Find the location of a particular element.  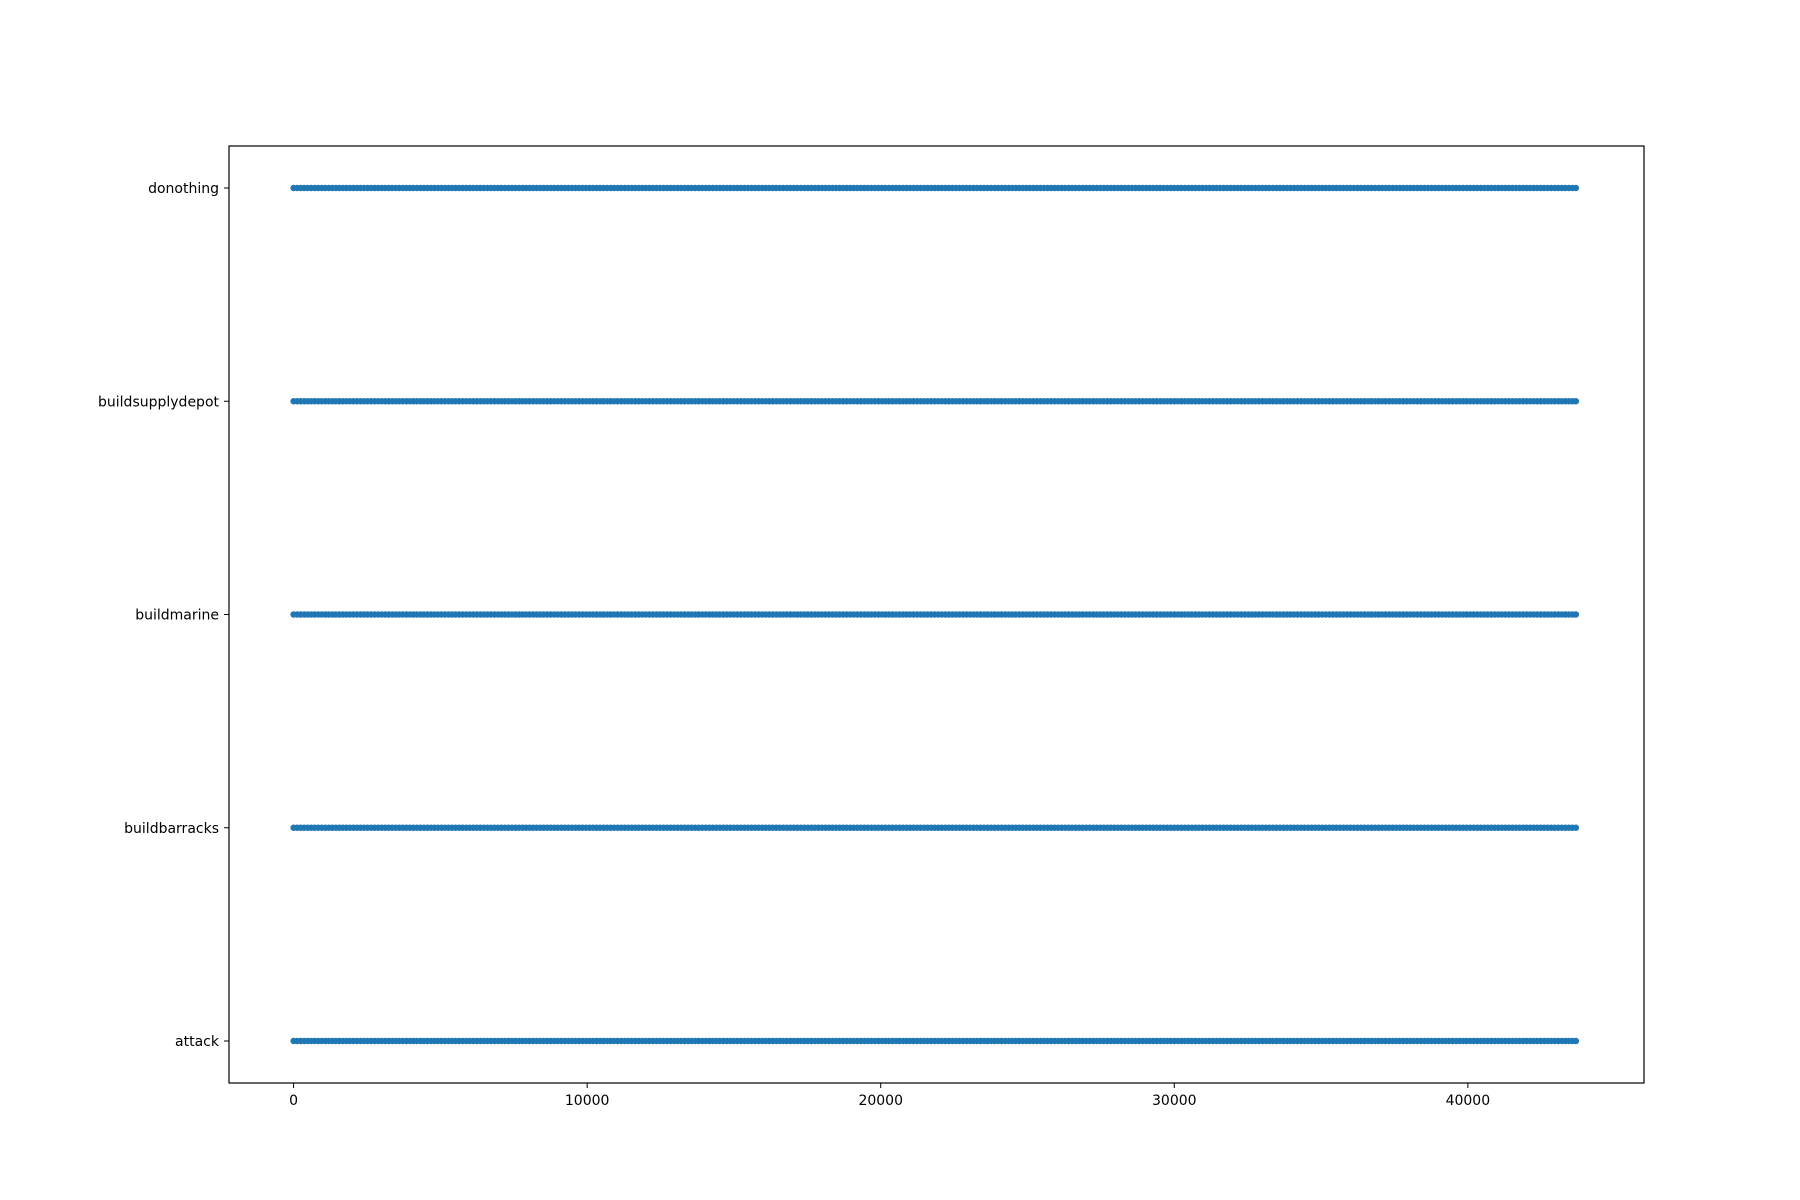

x-tick-label: 0 is located at coordinates (293, 1101).